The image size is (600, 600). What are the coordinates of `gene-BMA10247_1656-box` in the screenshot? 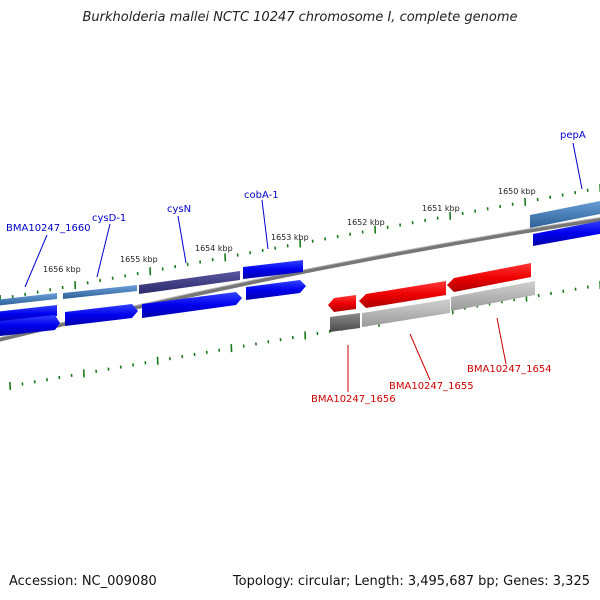 It's located at (345, 322).